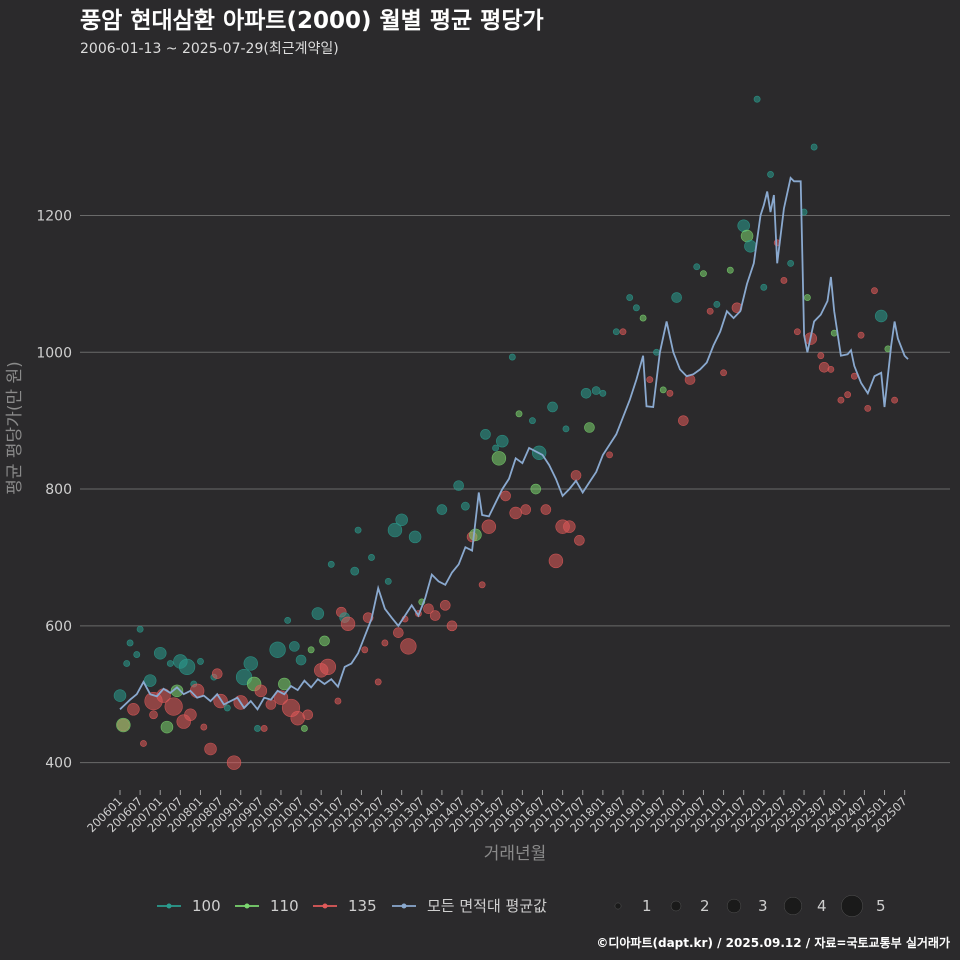 This screenshot has width=960, height=960. Describe the element at coordinates (312, 21) in the screenshot. I see `chart-title: 풍암 현대삼환 아파트(2000) 월별 평균 평당가` at that location.